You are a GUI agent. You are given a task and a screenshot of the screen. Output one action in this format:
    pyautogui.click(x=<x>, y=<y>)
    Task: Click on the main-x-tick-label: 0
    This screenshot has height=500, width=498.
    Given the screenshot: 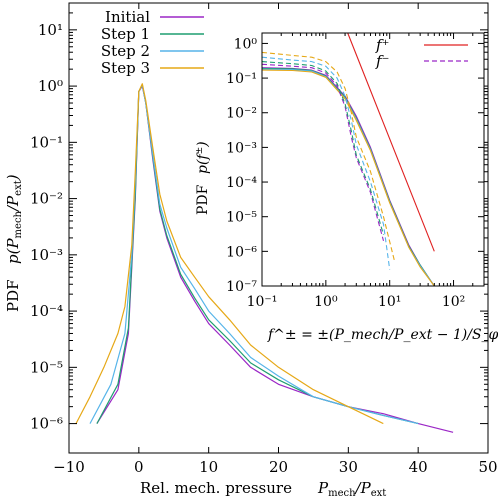 What is the action you would take?
    pyautogui.click(x=139, y=467)
    